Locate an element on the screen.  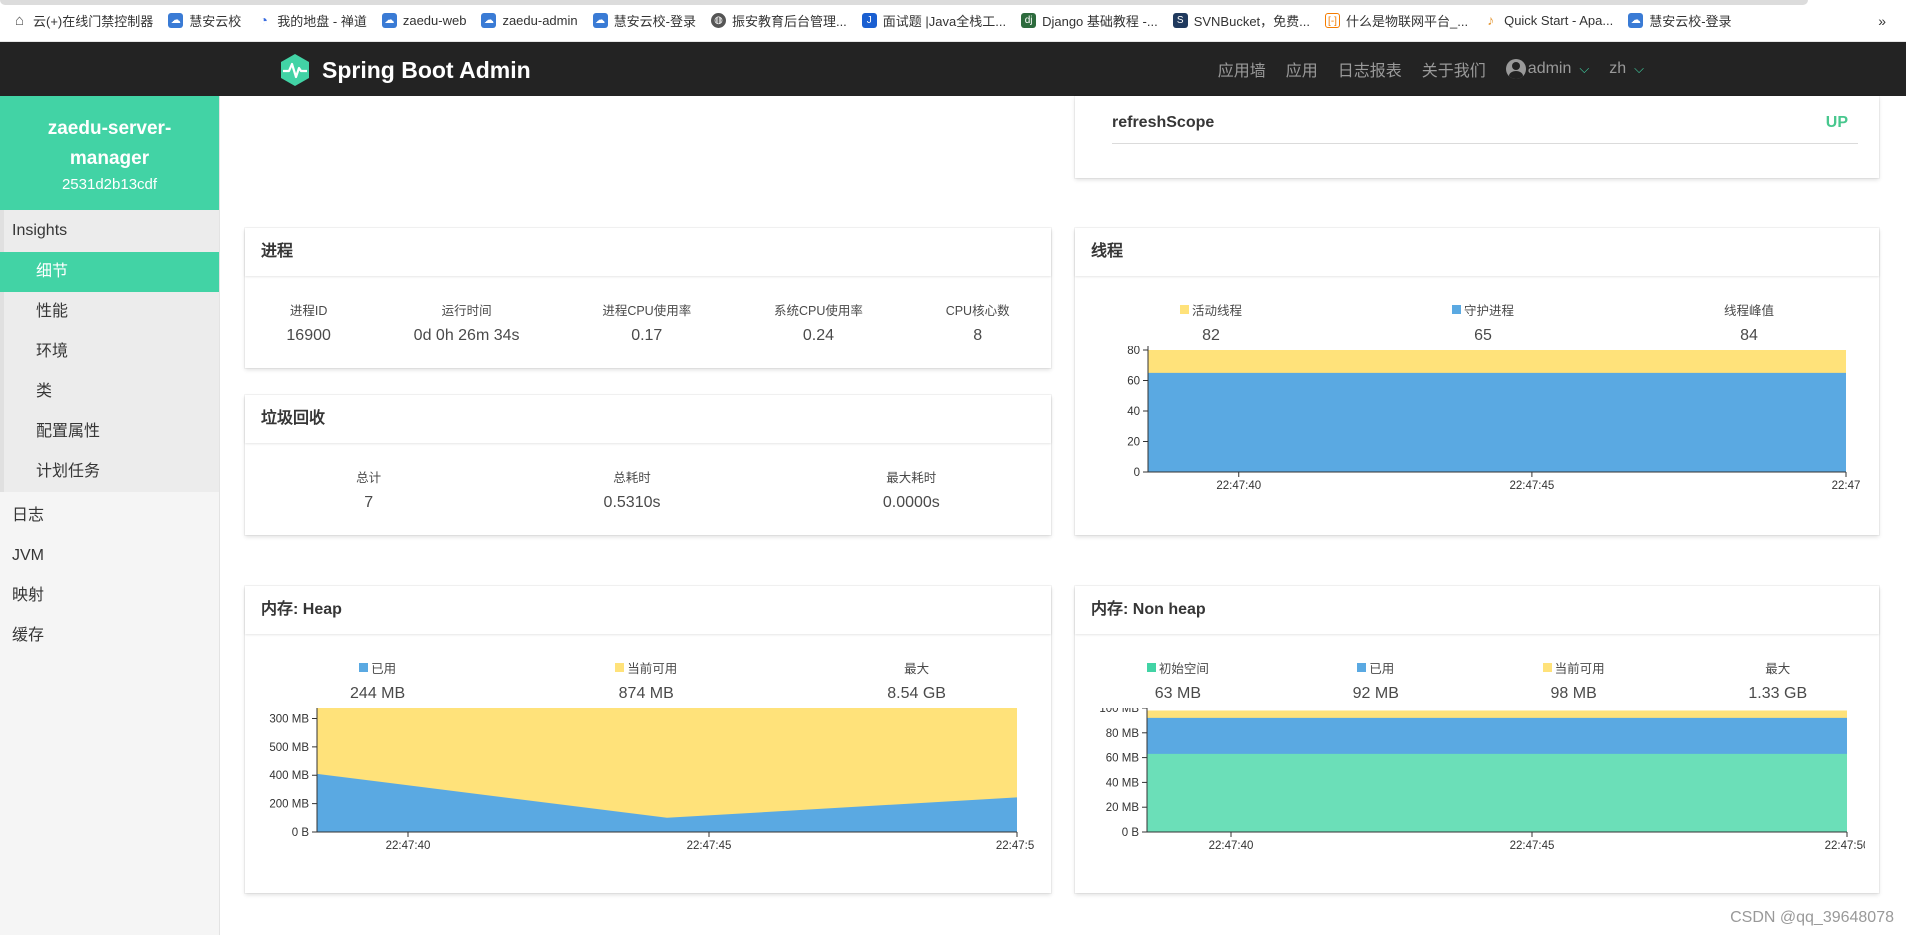
nav-menu: 应用墙 应用 日志报表 关于我们 admin ⌵ zh ⌵ is located at coordinates (1421, 69).